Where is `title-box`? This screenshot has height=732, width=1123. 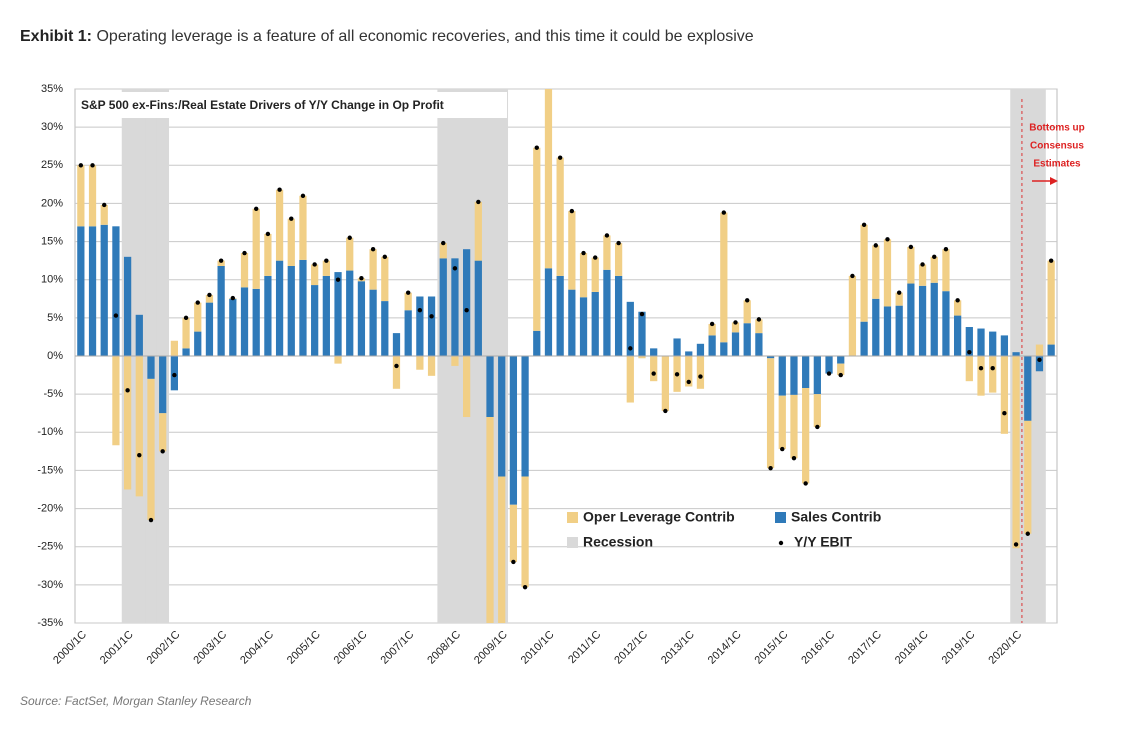
title-box is located at coordinates (292, 105).